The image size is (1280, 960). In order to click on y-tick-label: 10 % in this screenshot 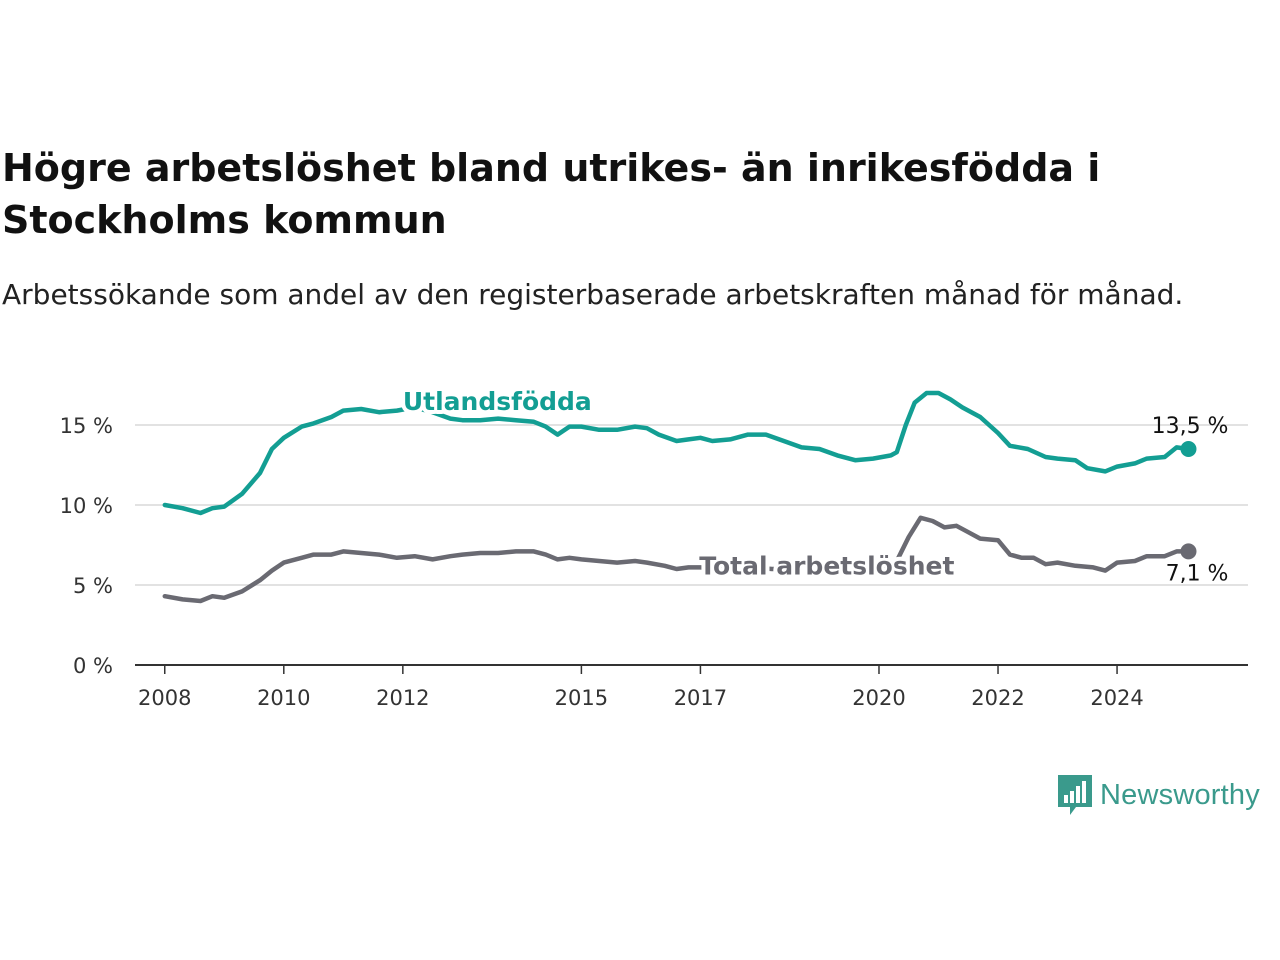, I will do `click(86, 506)`.